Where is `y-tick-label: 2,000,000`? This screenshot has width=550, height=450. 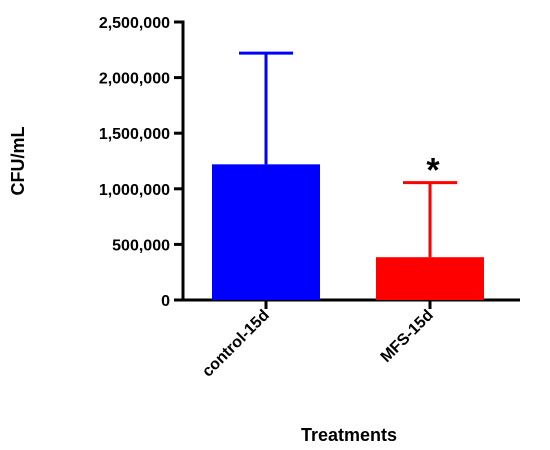
y-tick-label: 2,000,000 is located at coordinates (134, 79).